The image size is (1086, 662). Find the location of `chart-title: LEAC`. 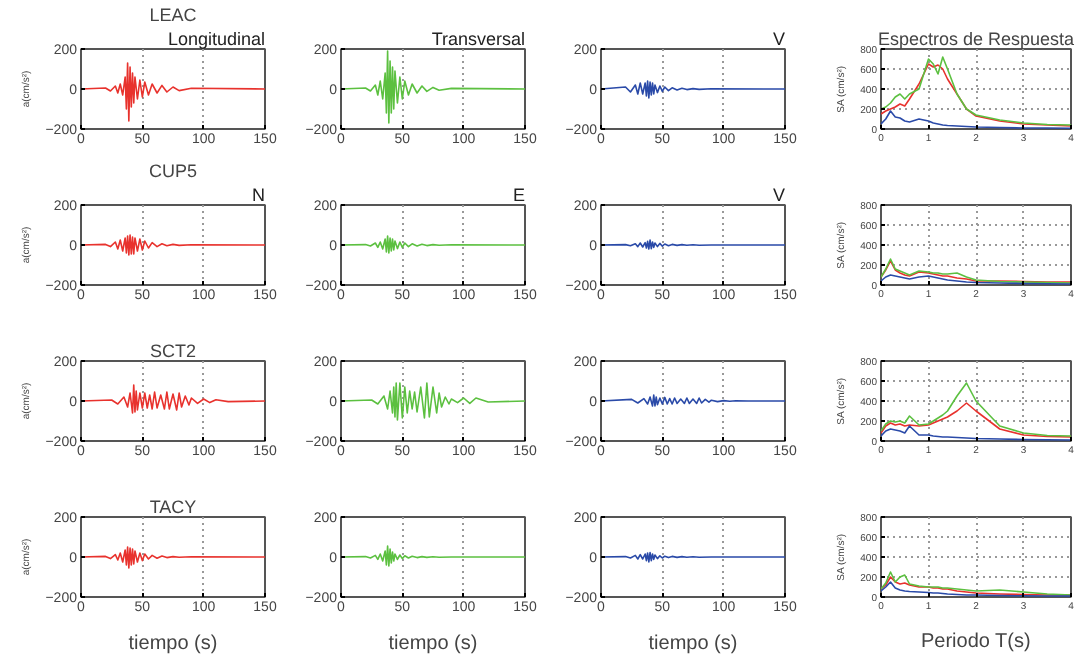

chart-title: LEAC is located at coordinates (173, 15).